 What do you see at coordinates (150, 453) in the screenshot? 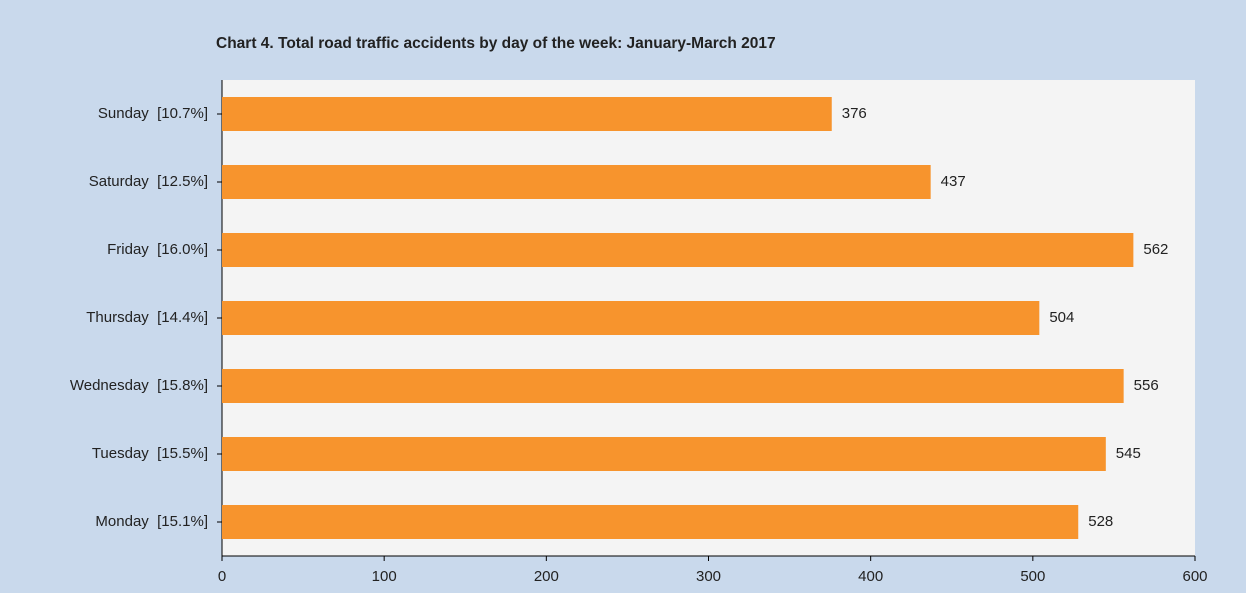
I see `y-tick-label: Tuesday [15.5%]` at bounding box center [150, 453].